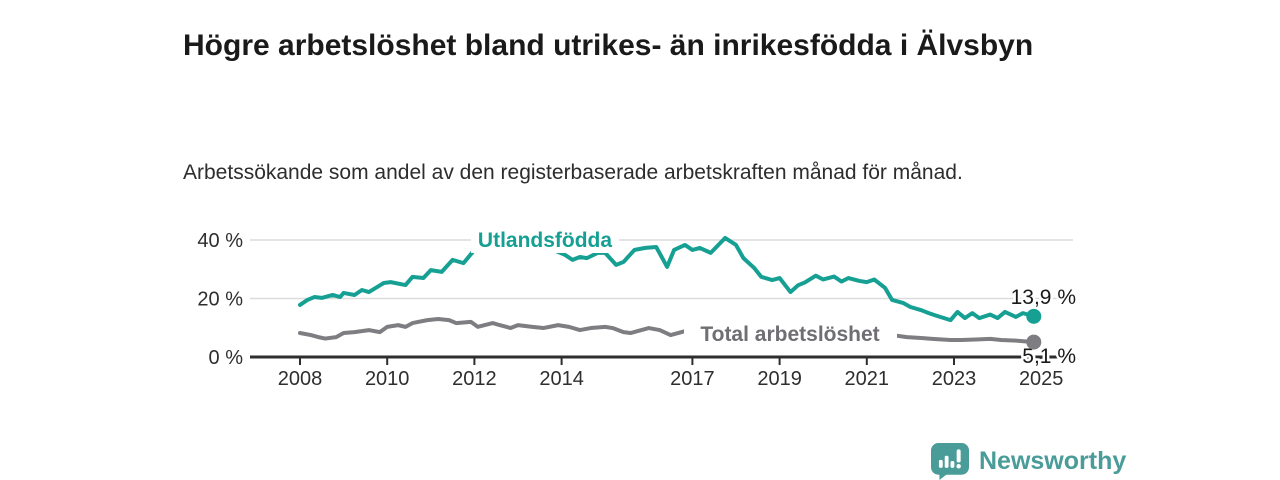  Describe the element at coordinates (561, 379) in the screenshot. I see `x-tick-label: 2014` at that location.